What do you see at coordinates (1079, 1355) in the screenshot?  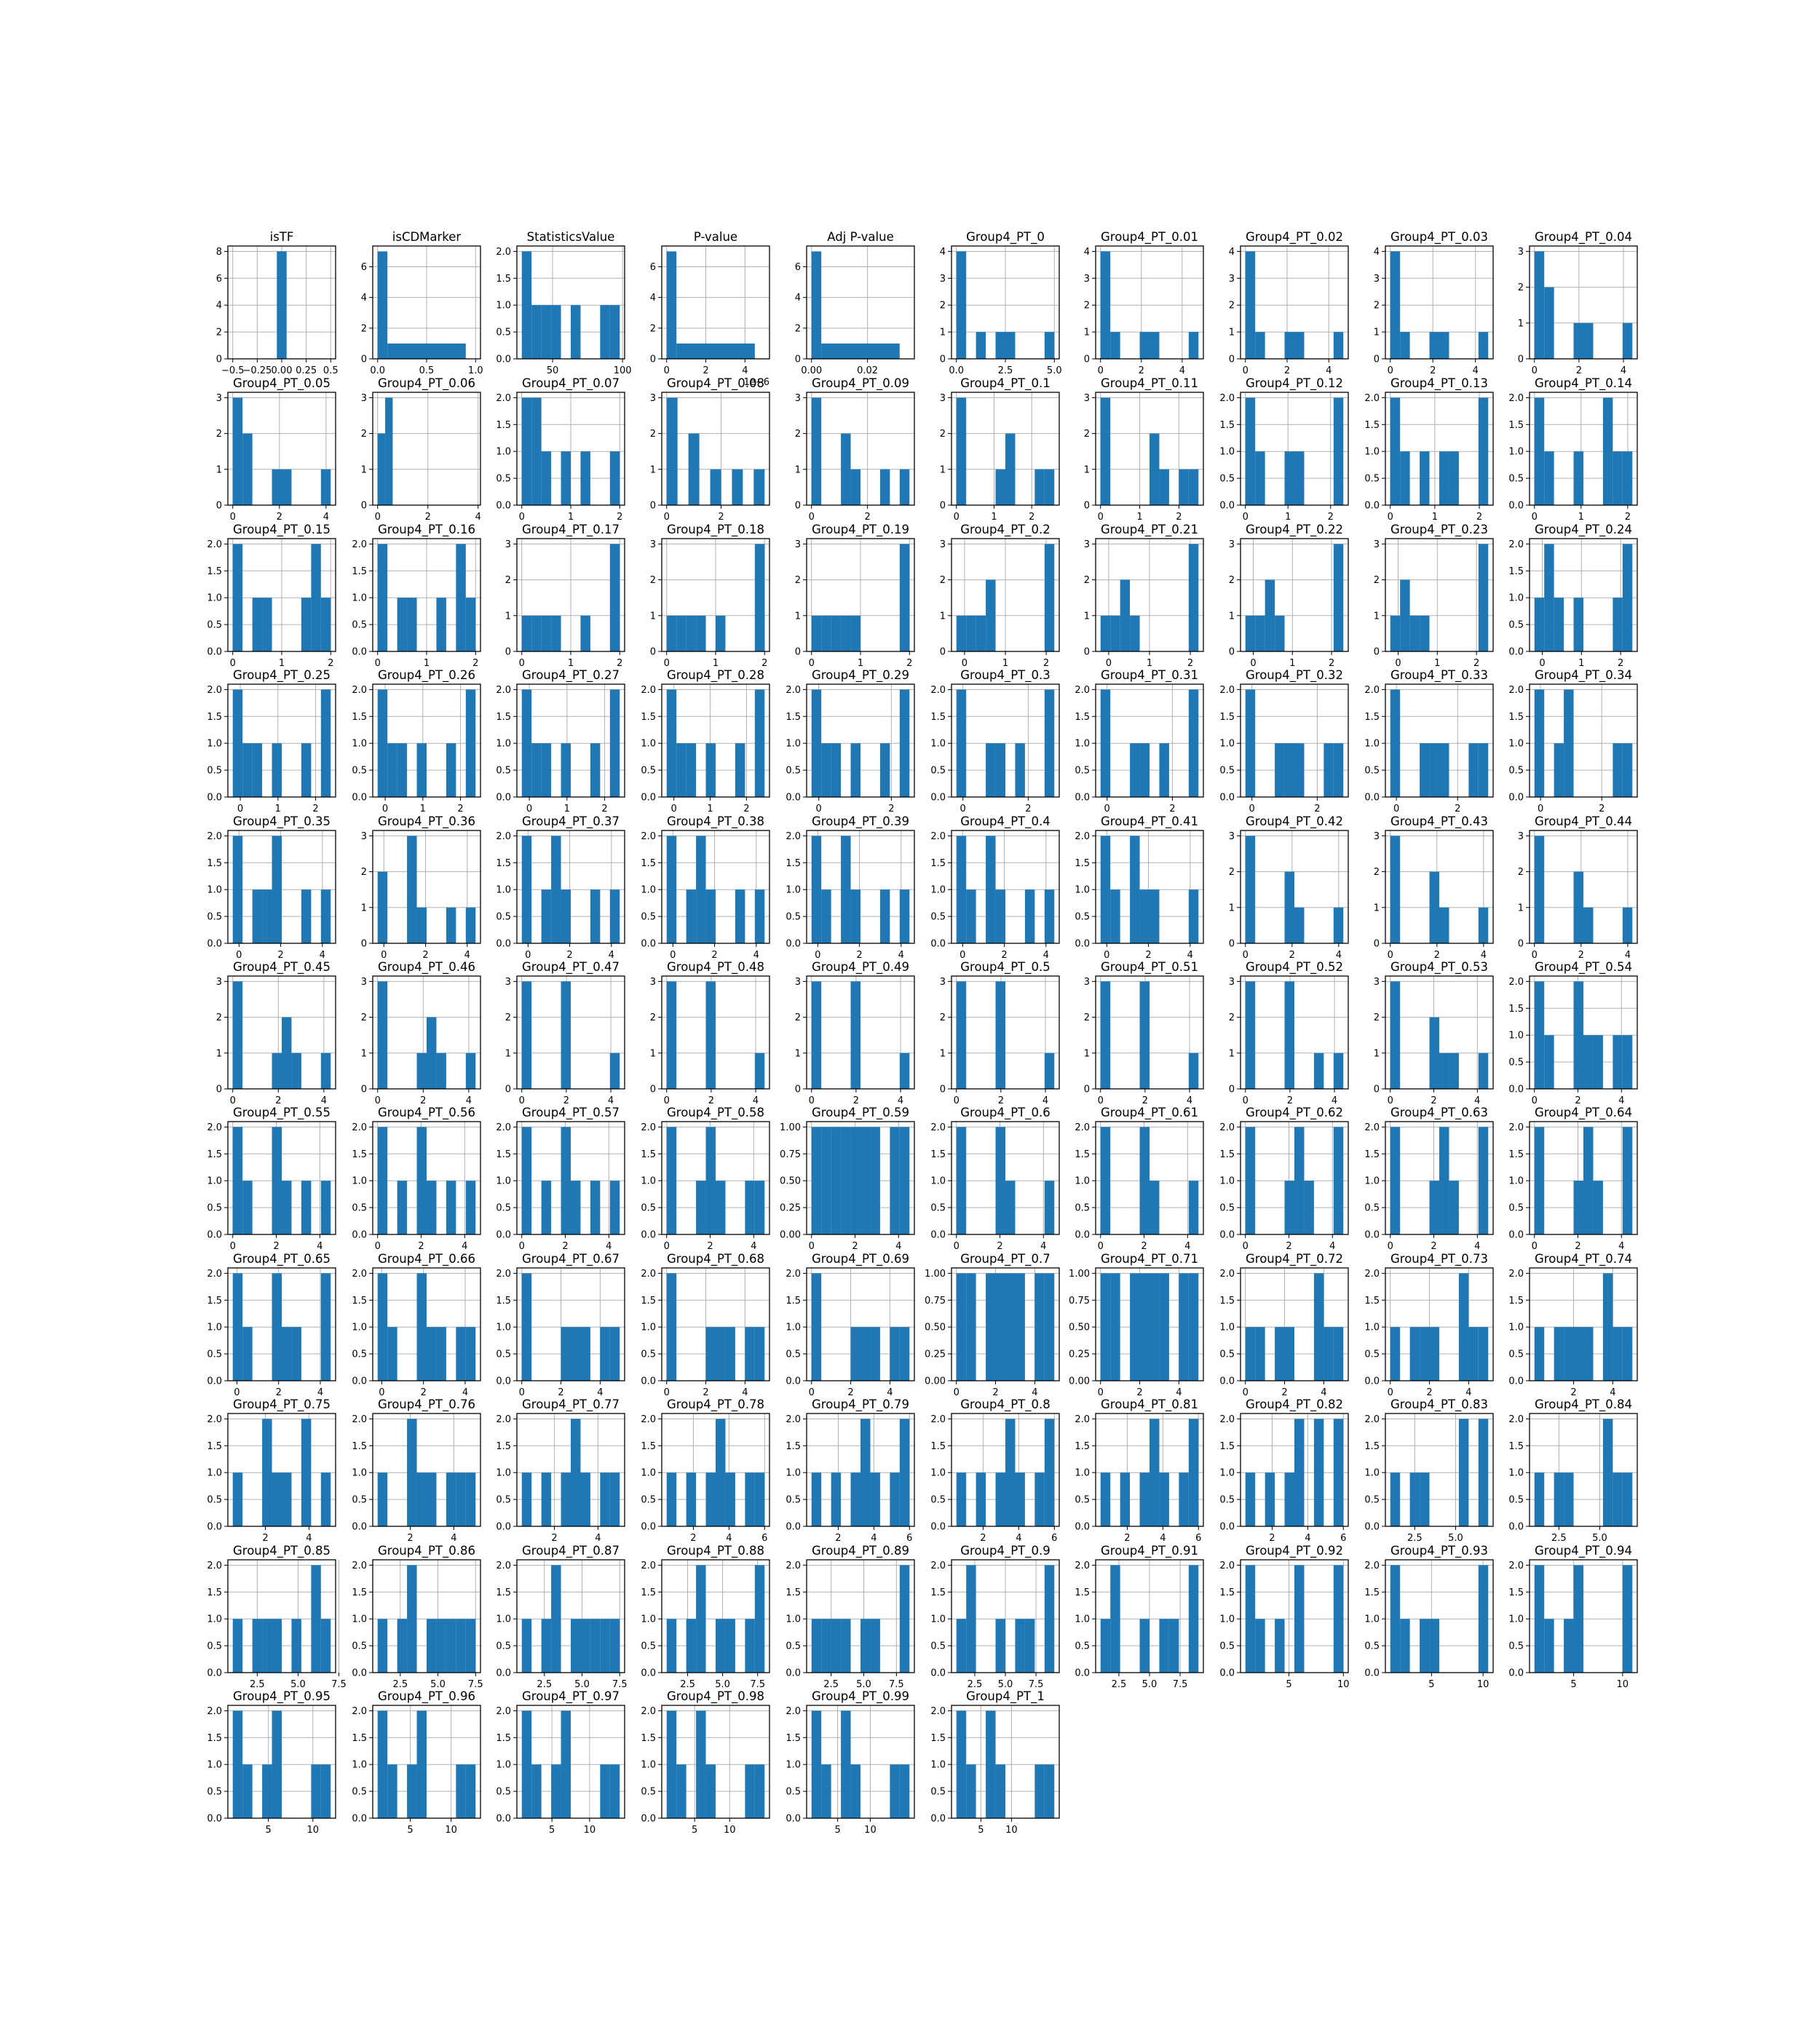 I see `y-tick-label: 0.25` at bounding box center [1079, 1355].